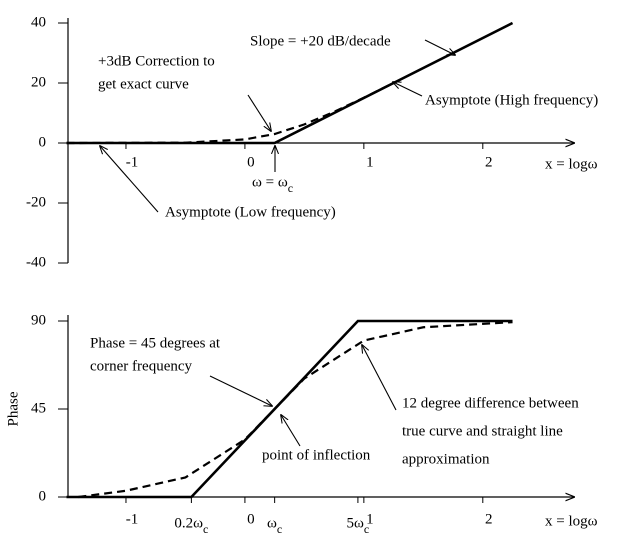 Image resolution: width=637 pixels, height=548 pixels. What do you see at coordinates (230, 113) in the screenshot?
I see `true-curve` at bounding box center [230, 113].